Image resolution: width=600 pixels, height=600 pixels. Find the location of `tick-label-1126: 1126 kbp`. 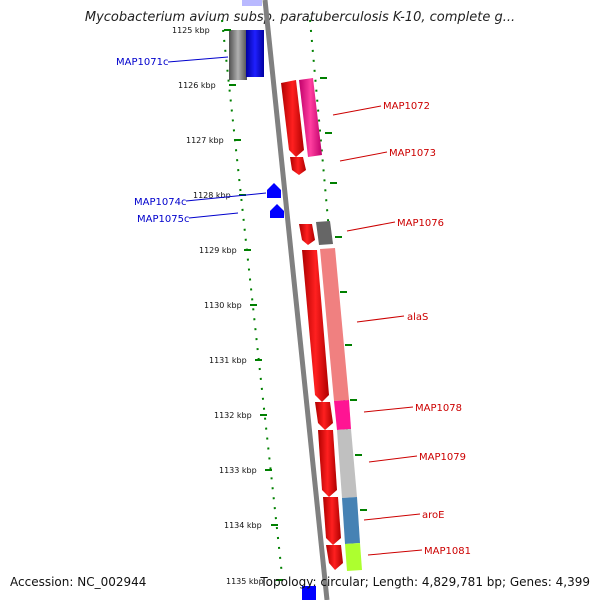

tick-label-1126: 1126 kbp is located at coordinates (197, 85).